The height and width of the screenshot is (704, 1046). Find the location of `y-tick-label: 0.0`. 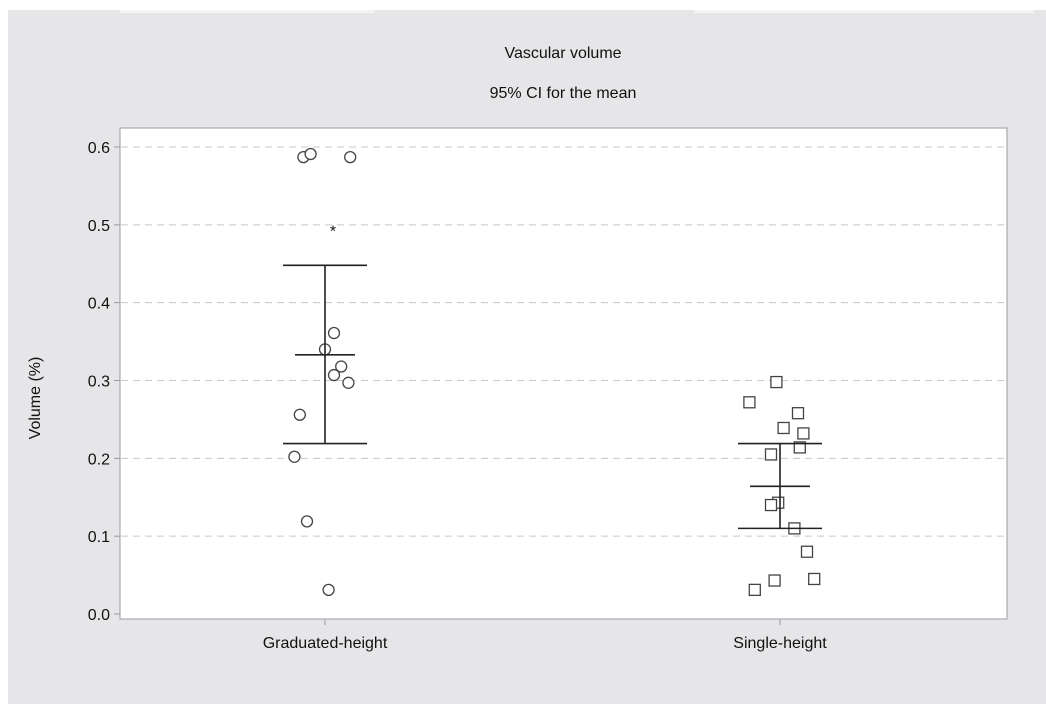

y-tick-label: 0.0 is located at coordinates (99, 615).